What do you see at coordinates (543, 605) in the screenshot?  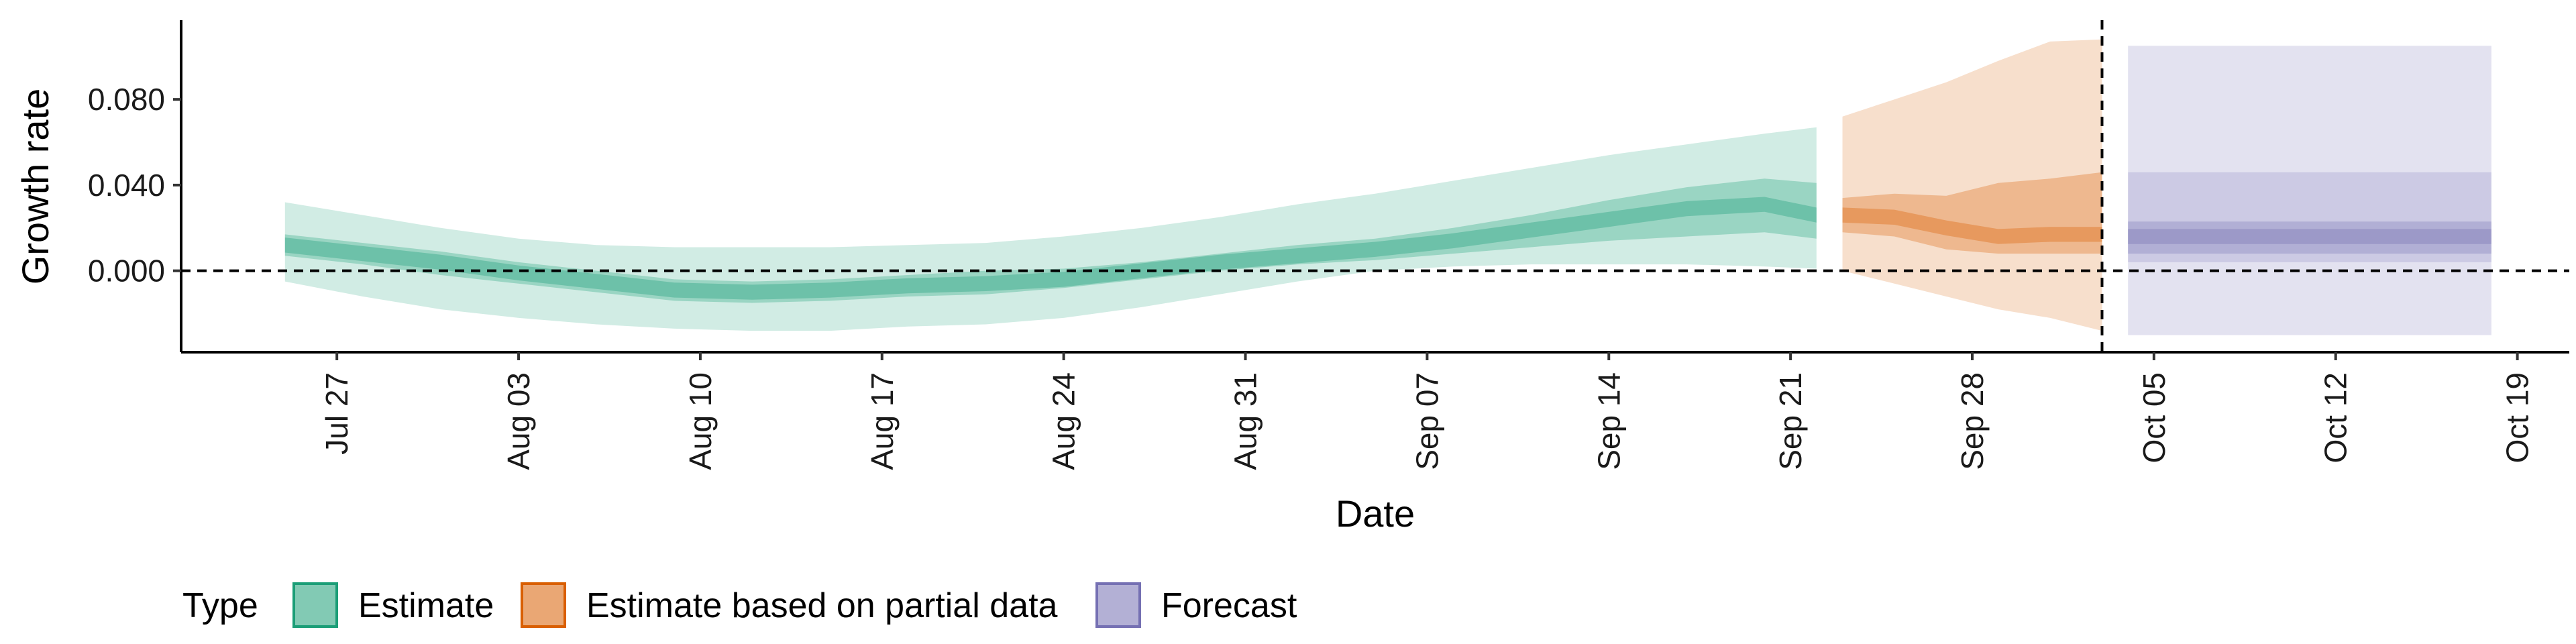 I see `legend-key-partial` at bounding box center [543, 605].